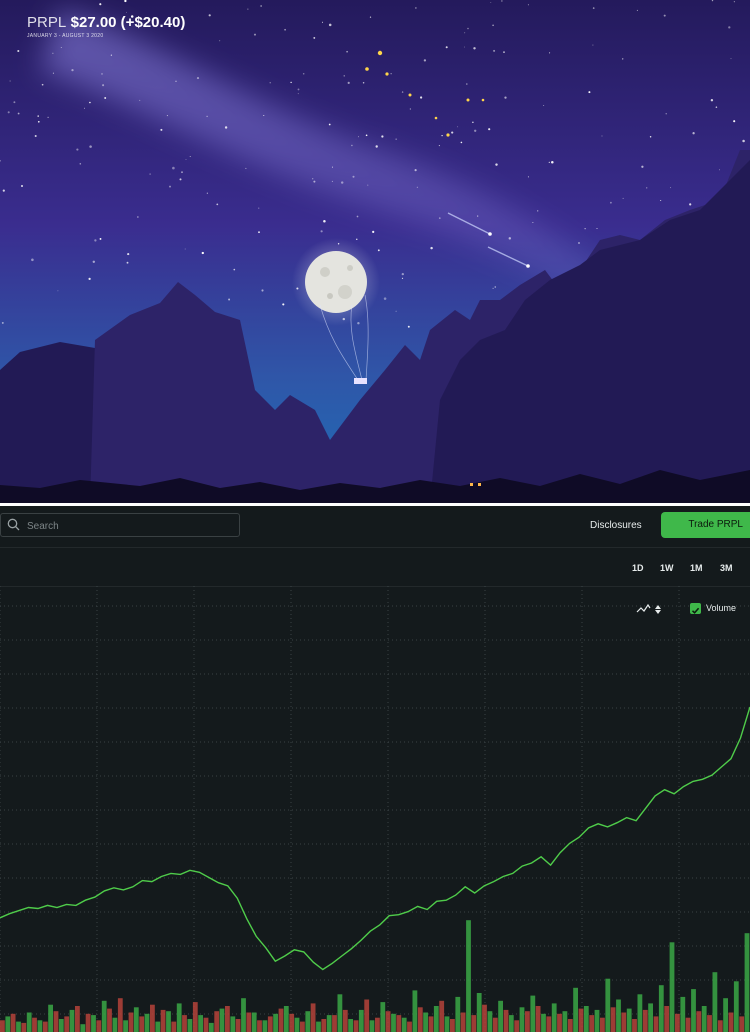 Image resolution: width=750 pixels, height=1032 pixels. I want to click on range-button-1d: 1D, so click(638, 568).